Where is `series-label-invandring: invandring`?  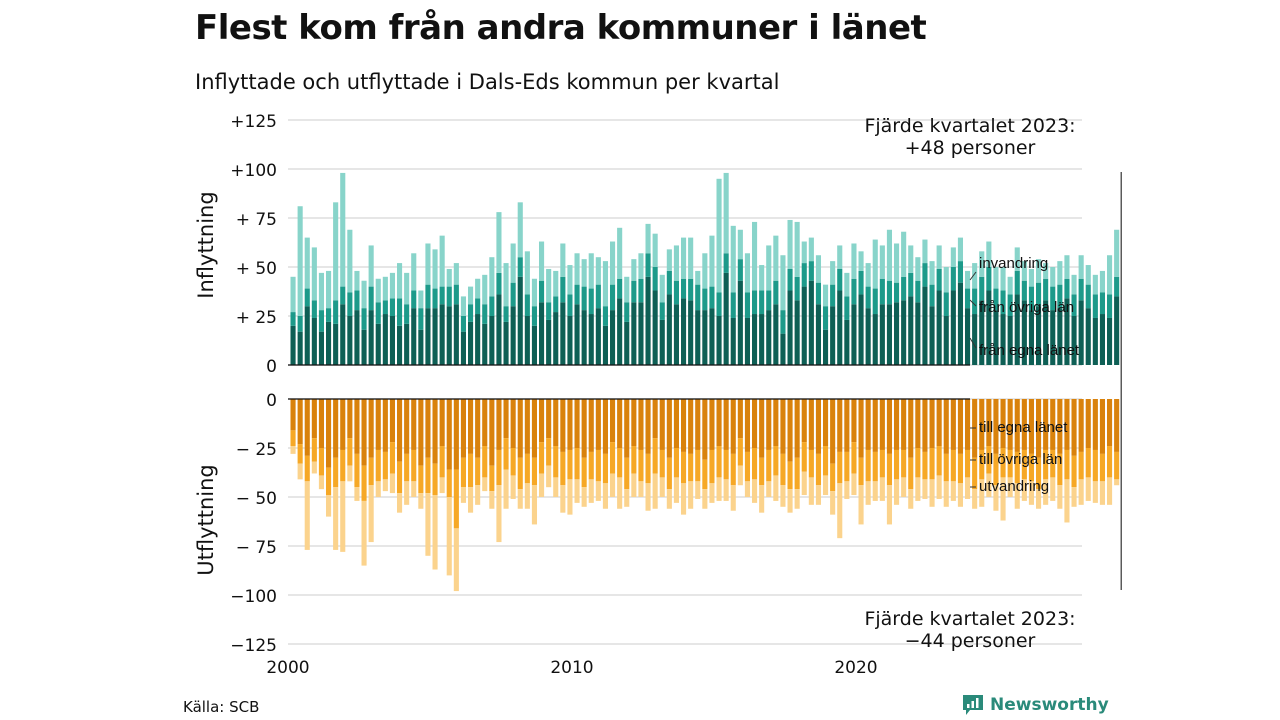
series-label-invandring: invandring is located at coordinates (1013, 263).